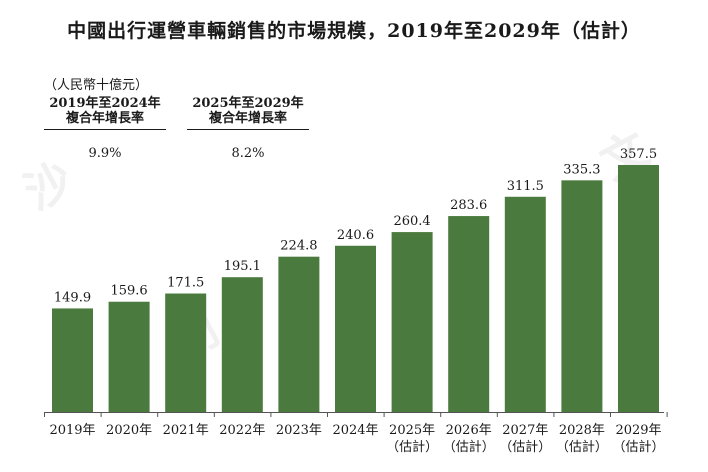  Describe the element at coordinates (104, 118) in the screenshot. I see `cagr-caption-1: 複合年增長率` at that location.